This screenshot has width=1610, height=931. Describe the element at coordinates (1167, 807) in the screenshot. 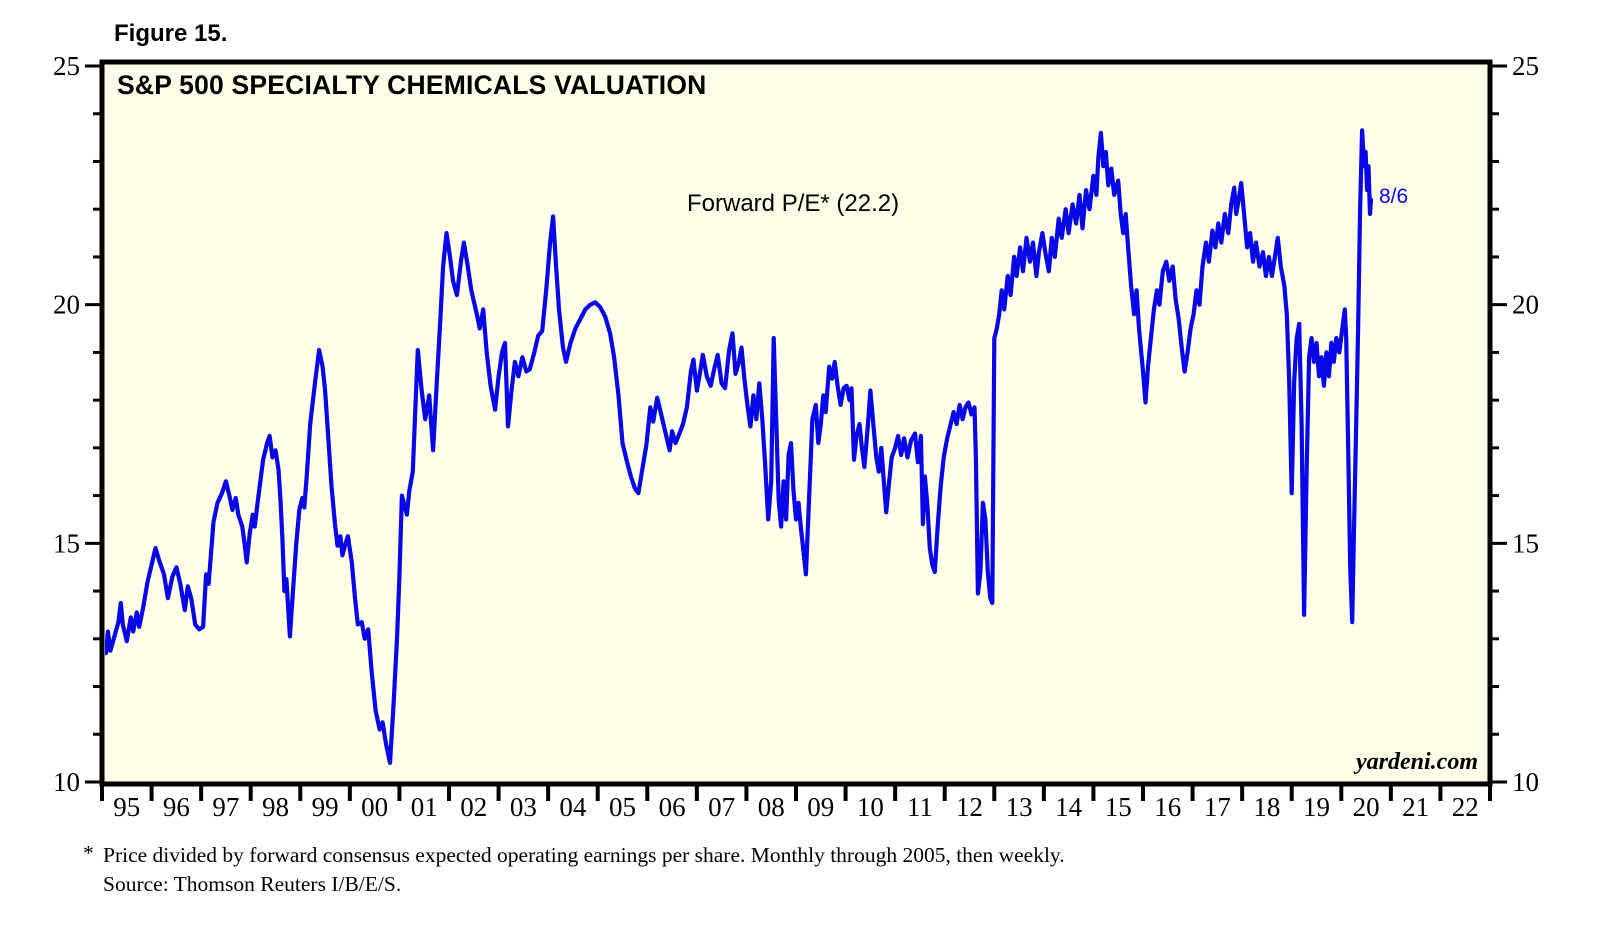

I see `x-axis-label: 16` at that location.